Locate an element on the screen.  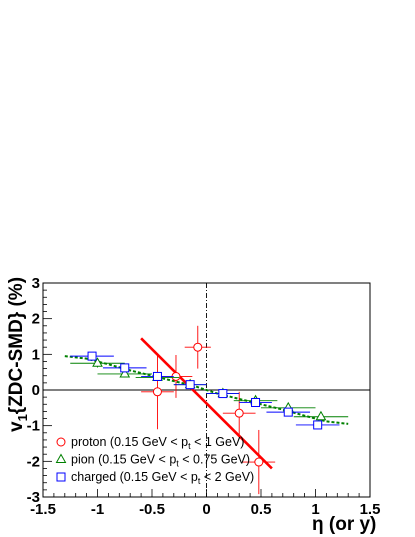
x-tick-label: 0 is located at coordinates (206, 509).